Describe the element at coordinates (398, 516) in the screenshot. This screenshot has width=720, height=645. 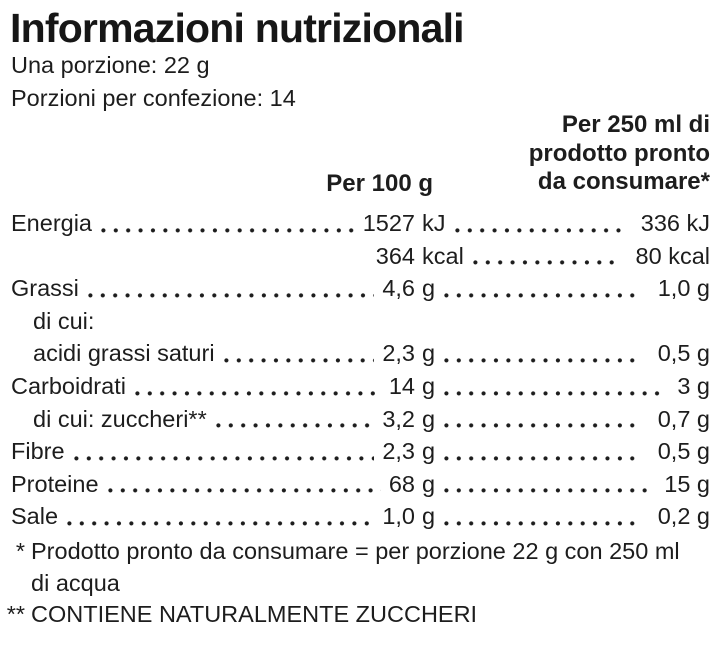
I see `value-per-100g-number: 1,0` at that location.